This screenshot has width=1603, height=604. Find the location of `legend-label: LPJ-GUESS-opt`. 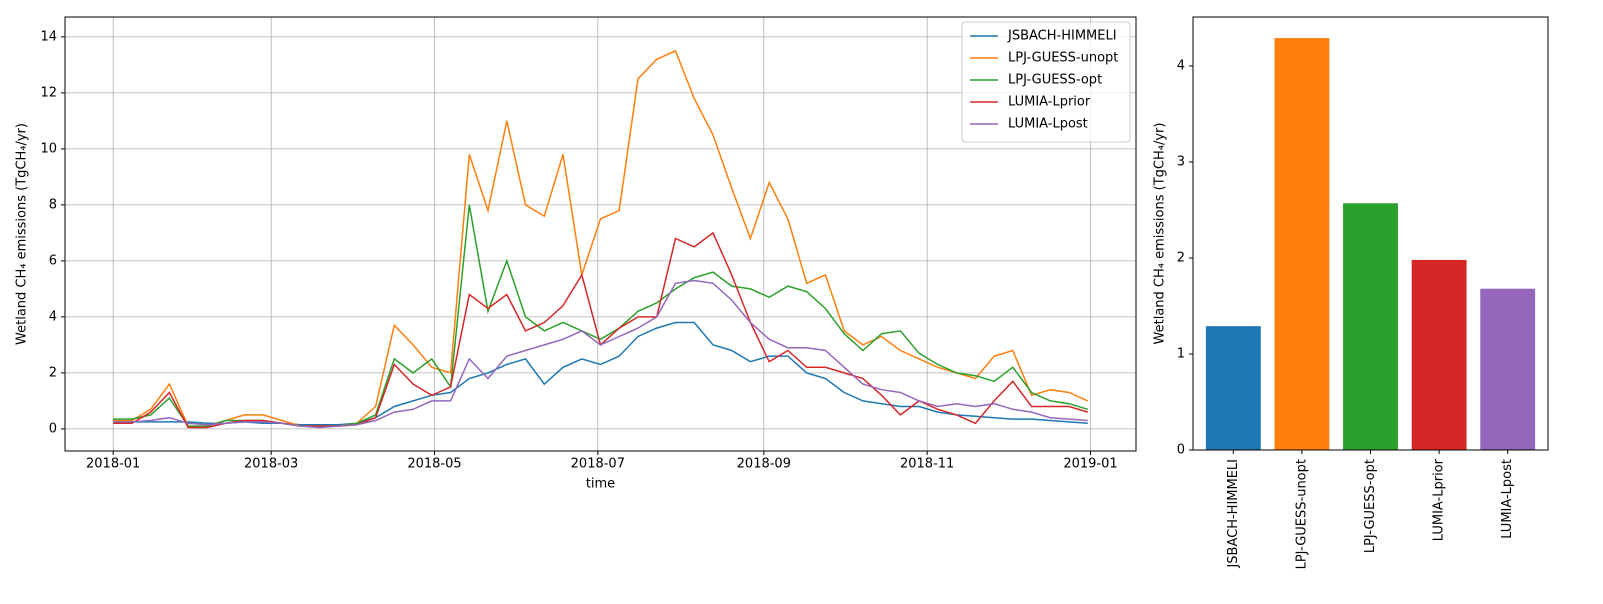

legend-label: LPJ-GUESS-opt is located at coordinates (1055, 80).